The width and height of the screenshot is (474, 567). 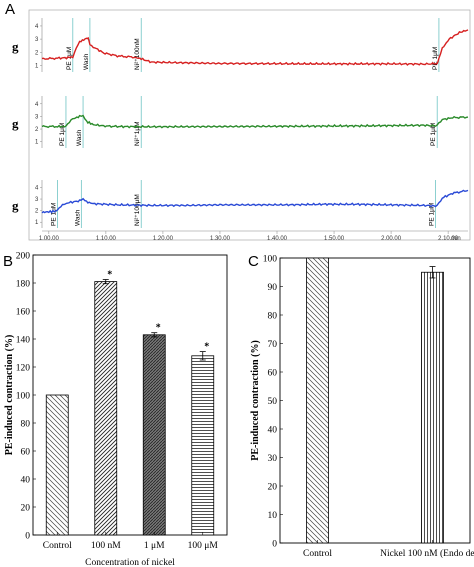 What do you see at coordinates (255, 400) in the screenshot?
I see `panel-c-ylabel: PE-induced contraction (%)` at bounding box center [255, 400].